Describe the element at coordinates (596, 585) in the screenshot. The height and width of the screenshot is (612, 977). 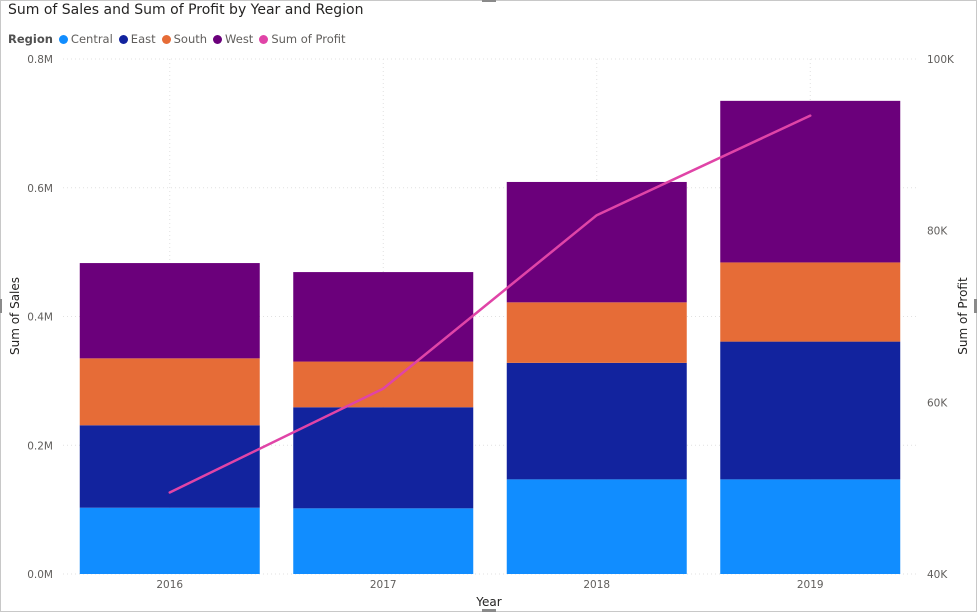
I see `x-tick-label: 2018` at that location.